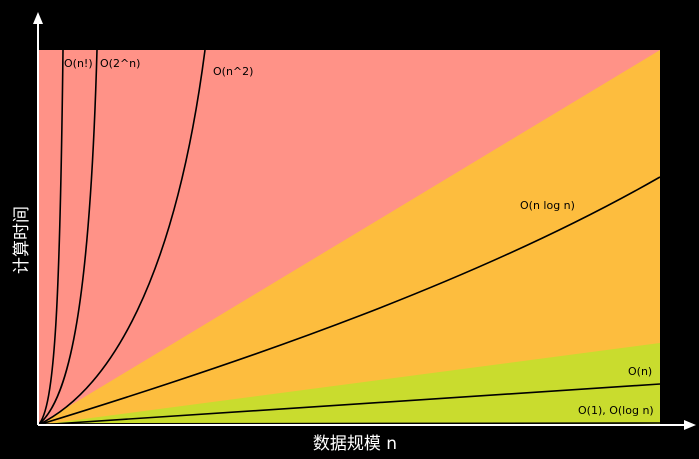 This screenshot has width=699, height=459. Describe the element at coordinates (355, 444) in the screenshot. I see `x-axis-label: 数据规模 n` at that location.